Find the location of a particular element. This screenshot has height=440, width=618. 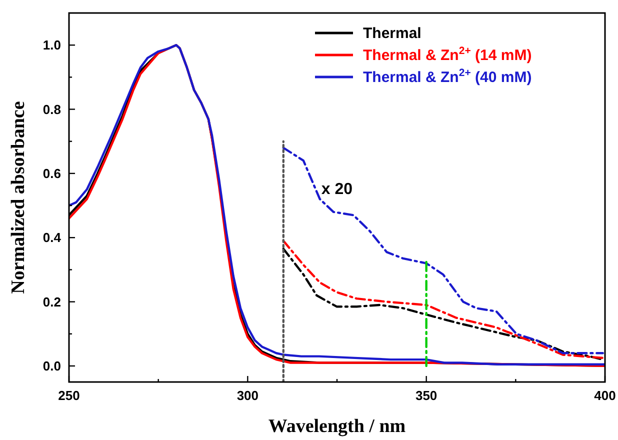

y-tick-label: 0.0 is located at coordinates (51, 366).